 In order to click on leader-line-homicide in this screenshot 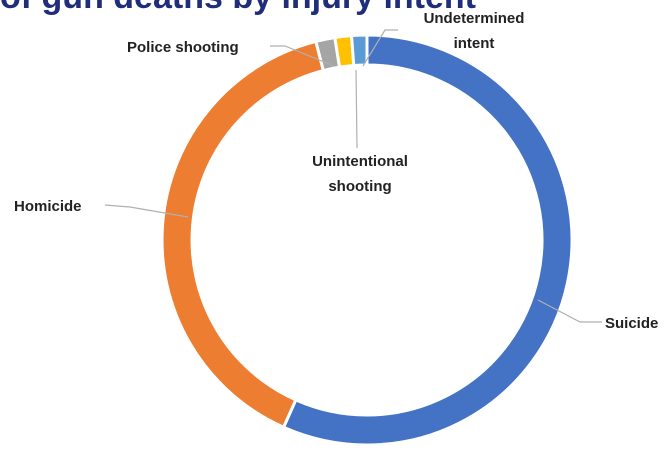, I will do `click(146, 211)`.